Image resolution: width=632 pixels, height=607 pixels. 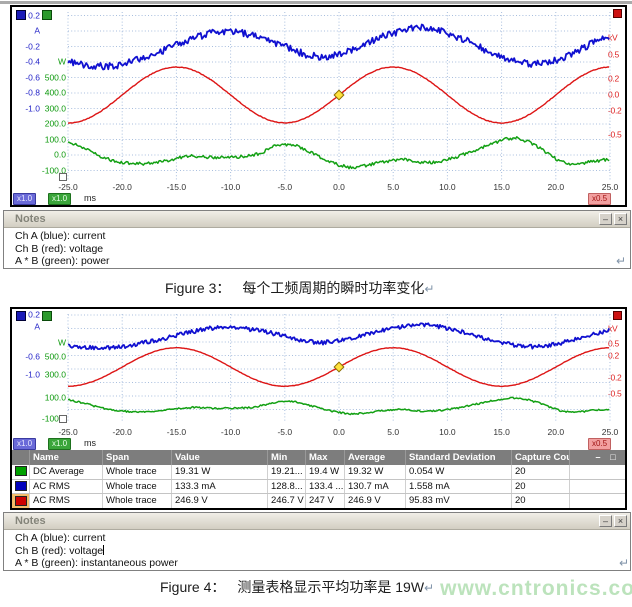 I want to click on y-axis-unit-blue: A, so click(x=37, y=30).